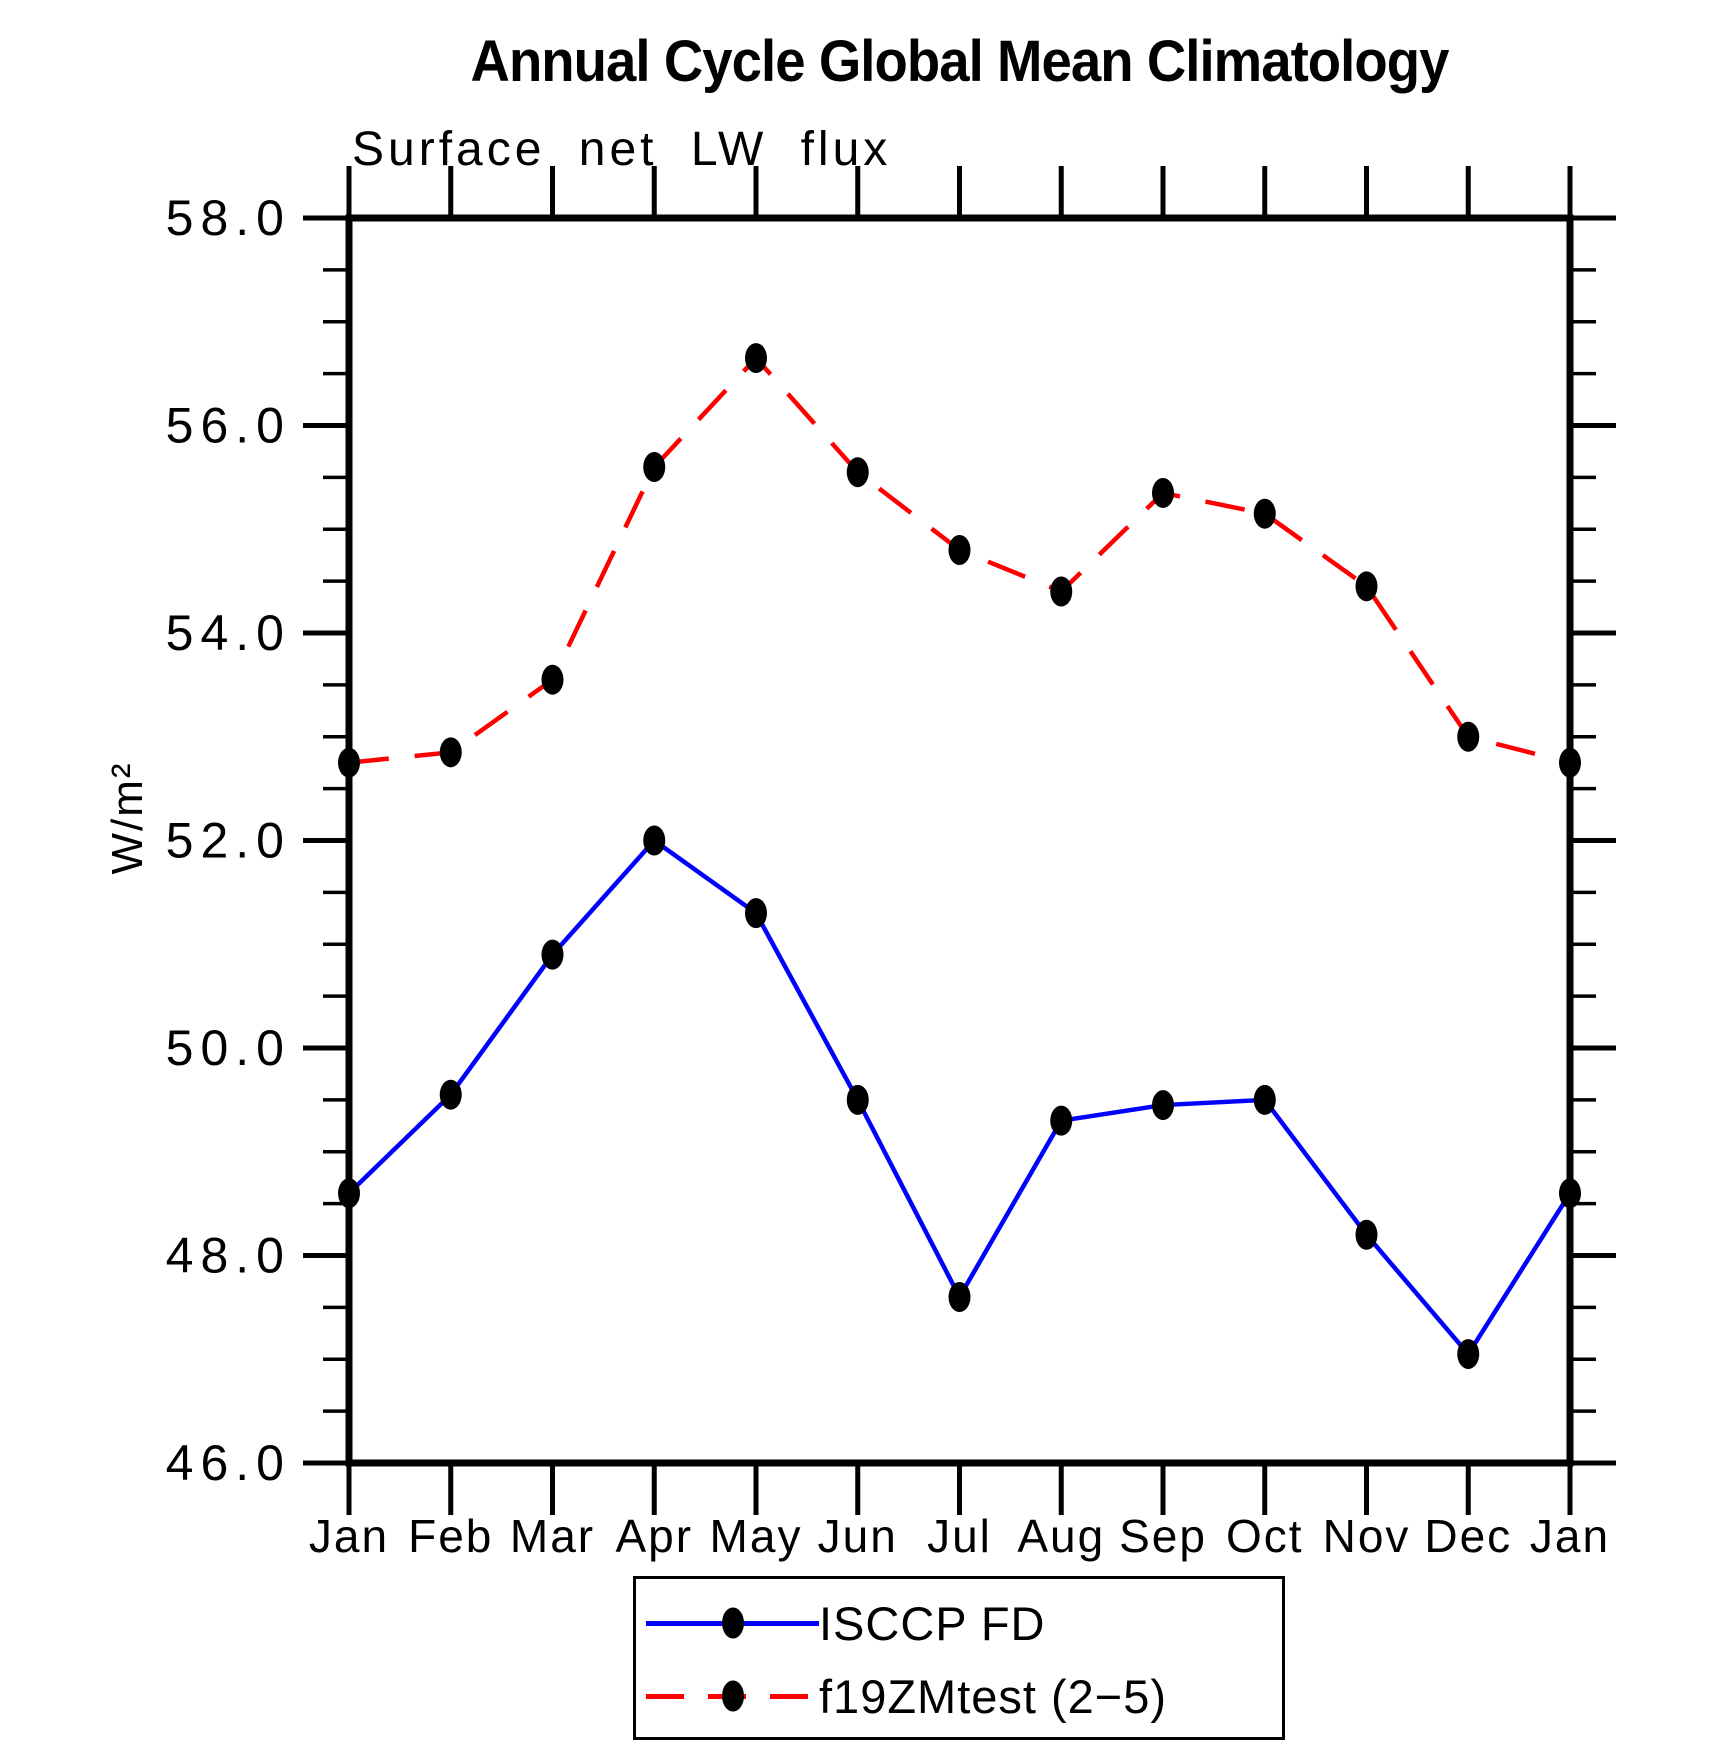 This screenshot has width=1710, height=1746. Describe the element at coordinates (228, 1463) in the screenshot. I see `y-axis-tick-label: 46.0` at that location.